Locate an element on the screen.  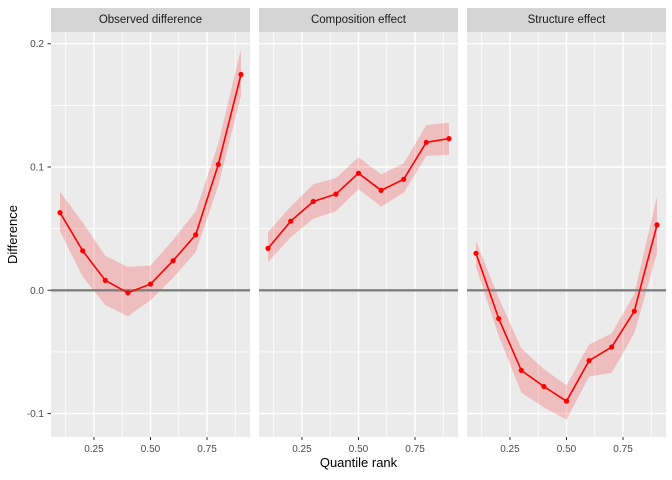
facet-strip-observed-difference: Observed difference is located at coordinates (150, 20).